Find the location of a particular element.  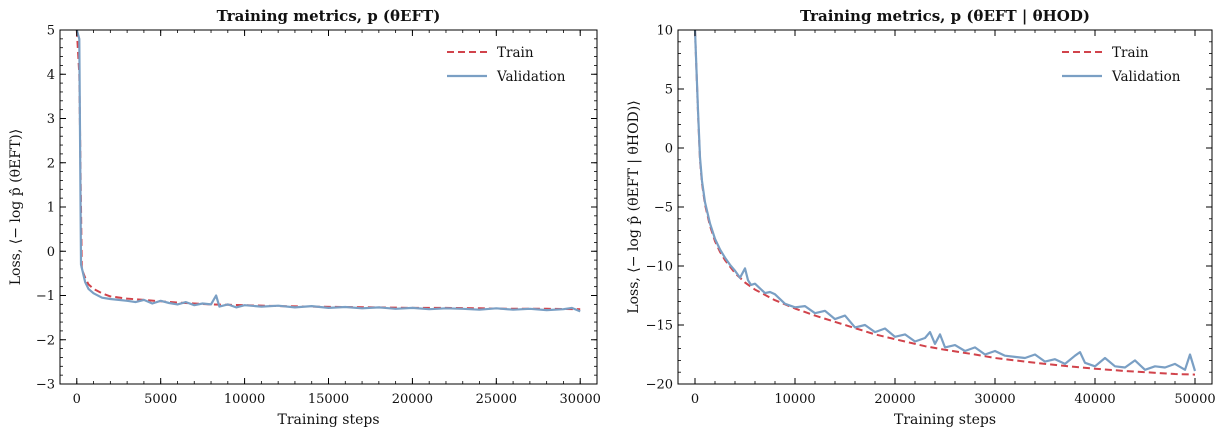

y-tick-label: −10 is located at coordinates (659, 267).